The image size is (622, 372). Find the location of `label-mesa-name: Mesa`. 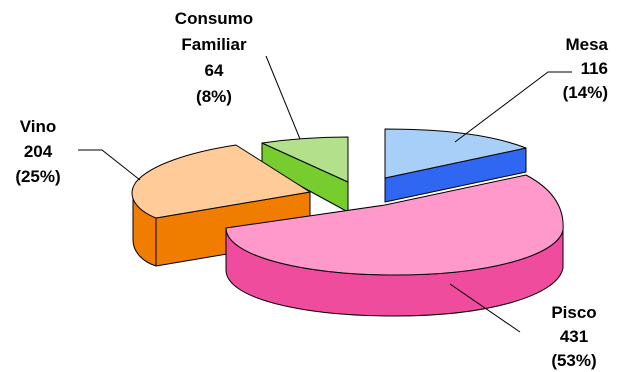

label-mesa-name: Mesa is located at coordinates (586, 44).